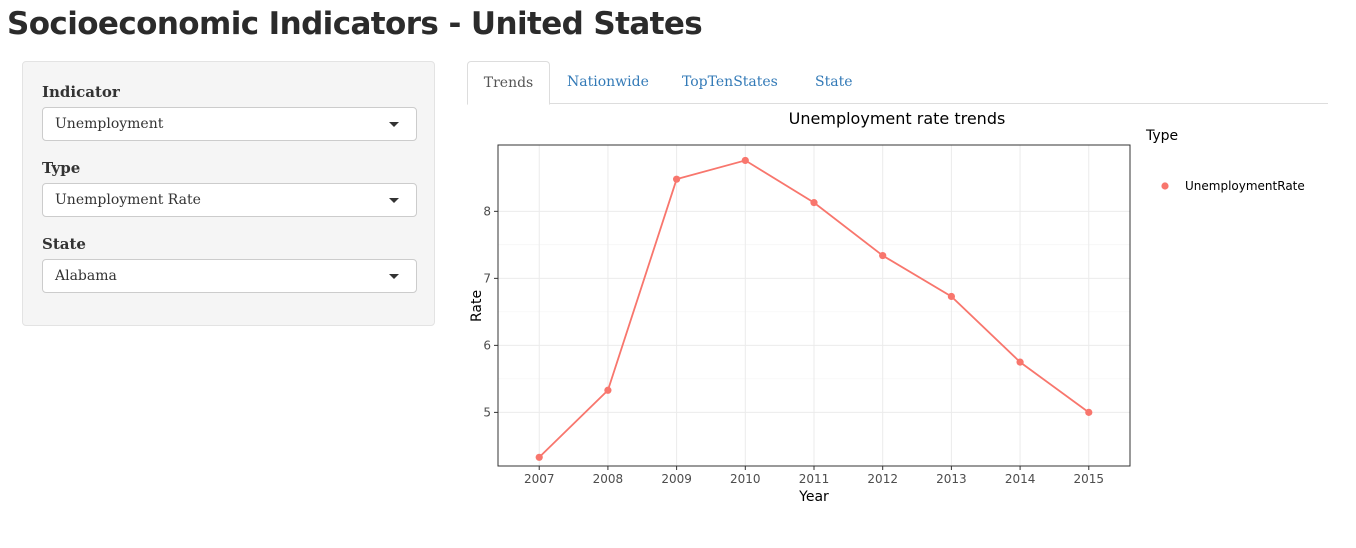  What do you see at coordinates (676, 479) in the screenshot?
I see `x-tick-label: 2009` at bounding box center [676, 479].